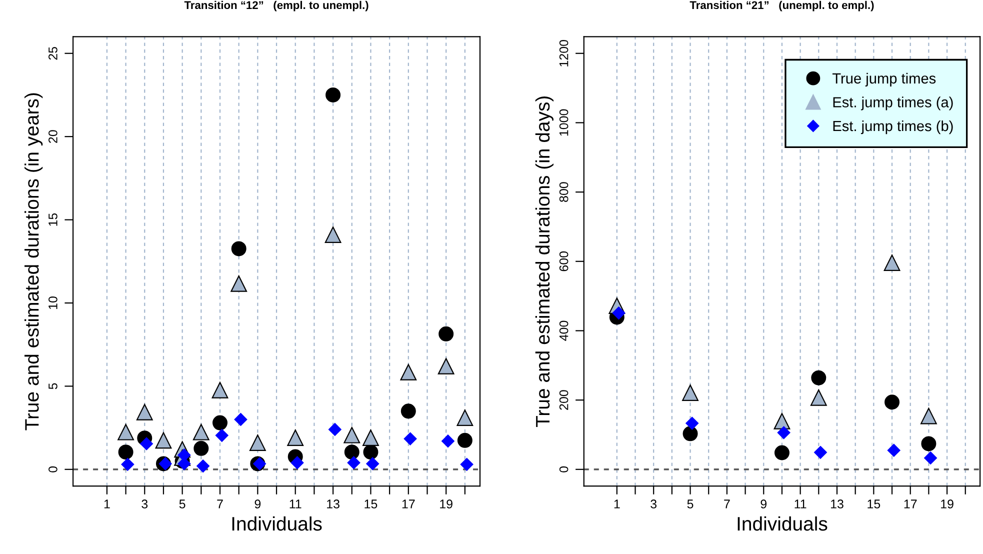 This screenshot has width=983, height=554. What do you see at coordinates (884, 79) in the screenshot?
I see `legend-label: True jump times` at bounding box center [884, 79].